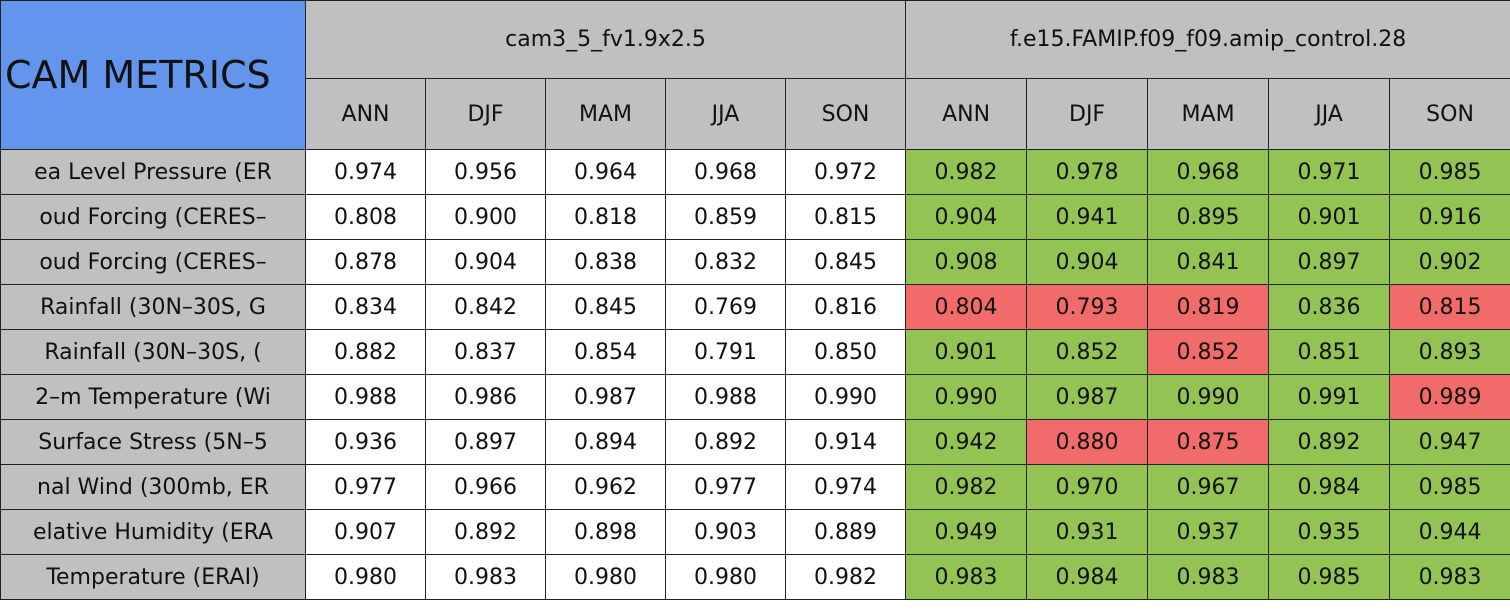 The image size is (1510, 611). I want to click on metric-cell: 0.907, so click(365, 532).